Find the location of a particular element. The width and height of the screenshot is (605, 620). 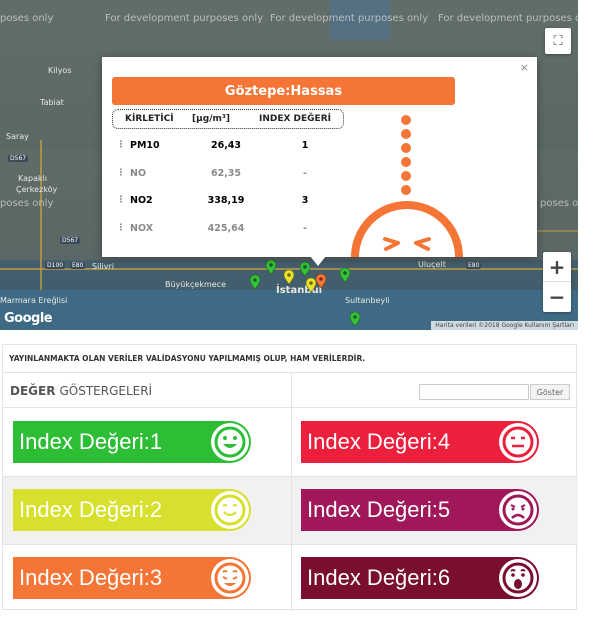

header-index: INDEX DEĞERİ is located at coordinates (294, 119).